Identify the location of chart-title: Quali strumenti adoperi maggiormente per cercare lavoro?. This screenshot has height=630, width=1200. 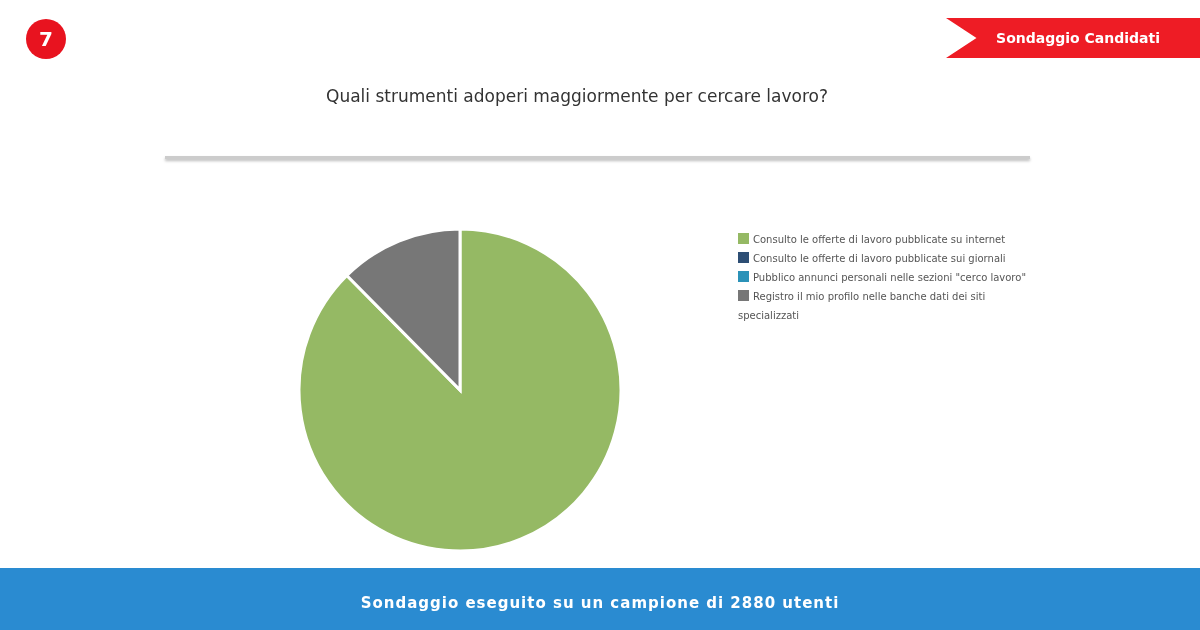
(577, 96).